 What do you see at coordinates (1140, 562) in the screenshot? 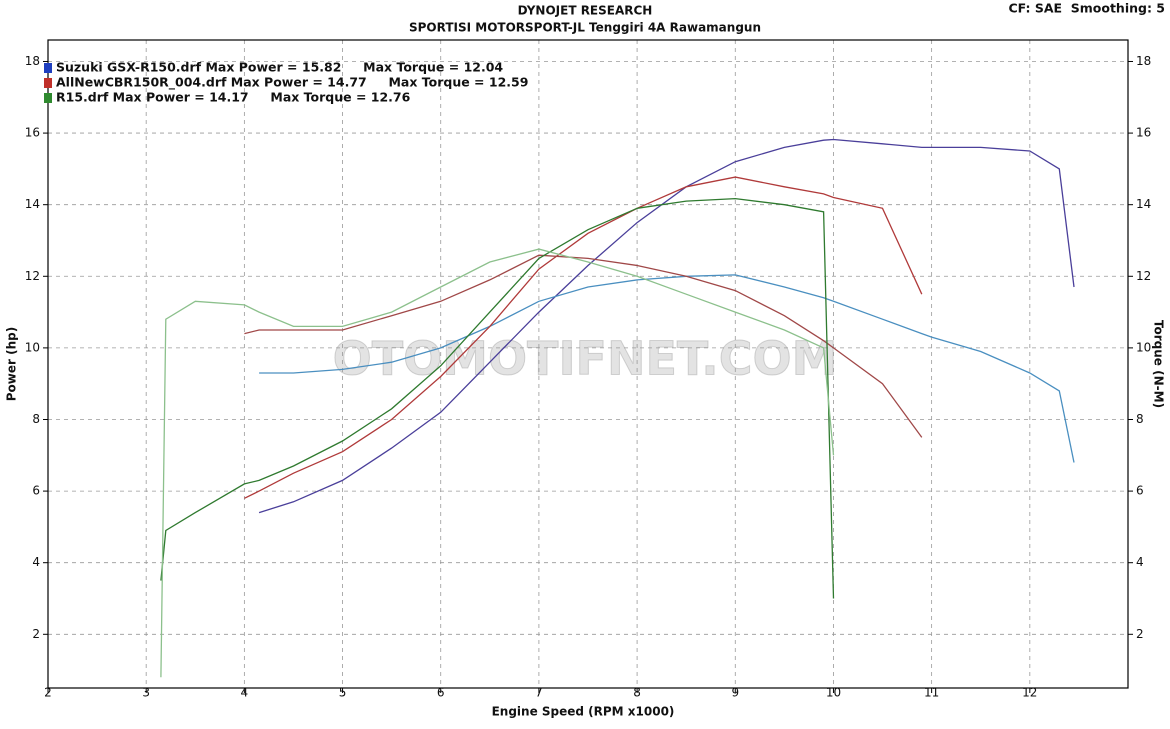
I see `y2-tick-label: 4` at bounding box center [1140, 562].